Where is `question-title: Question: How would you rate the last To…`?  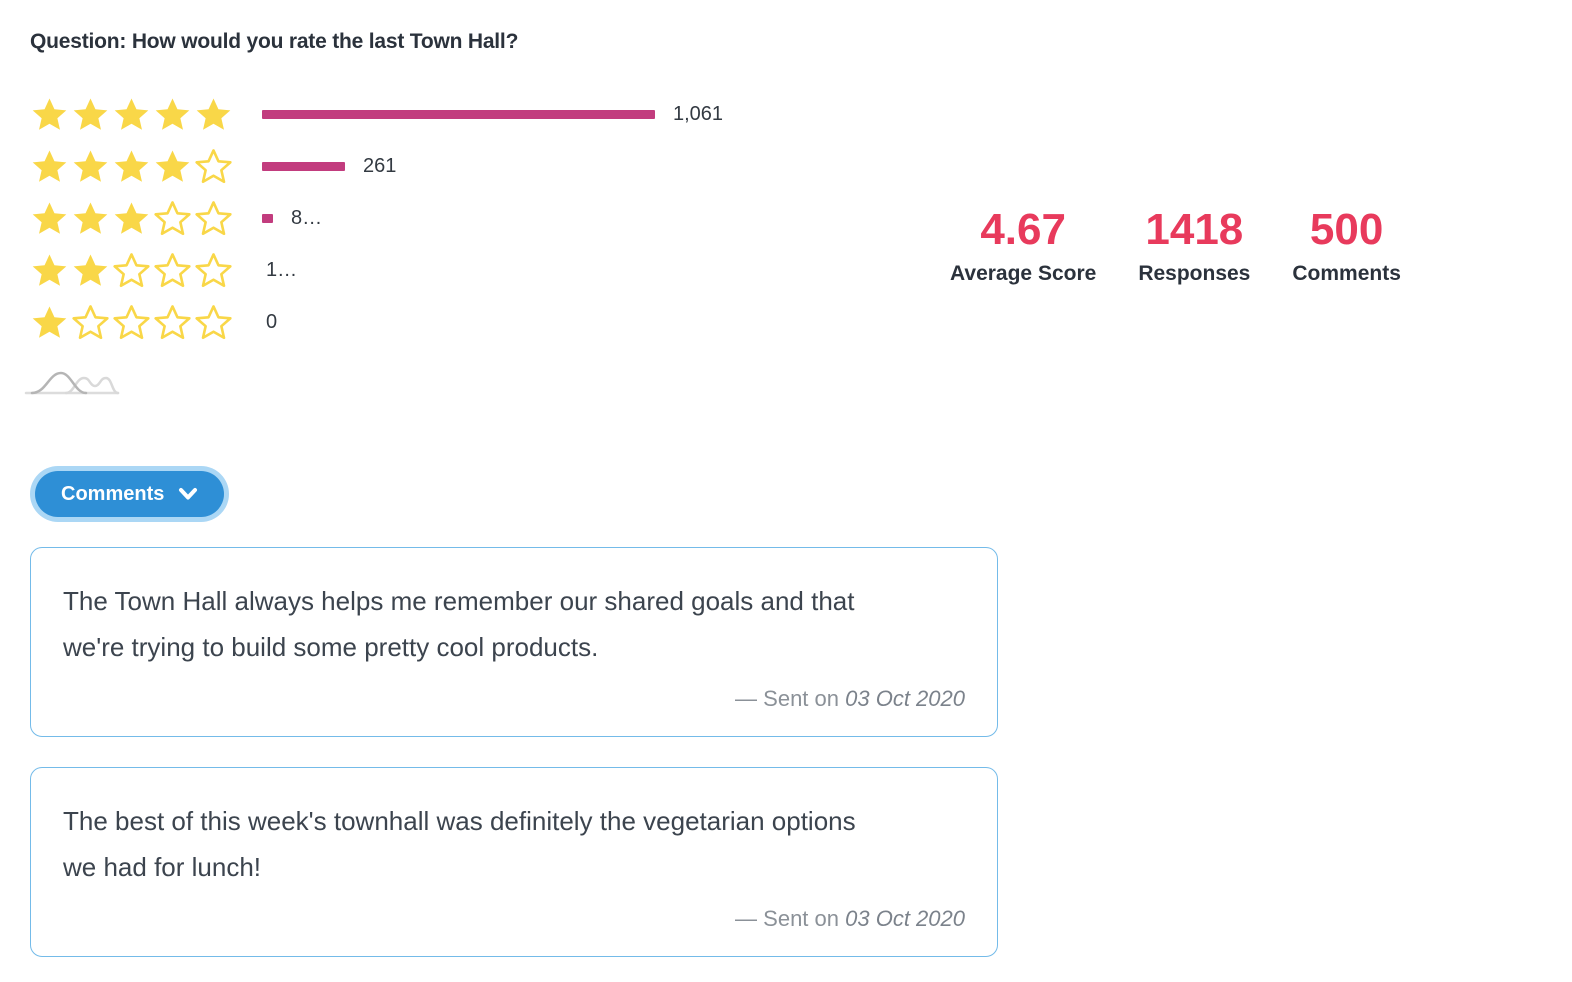
question-title: Question: How would you rate the last To… is located at coordinates (274, 41).